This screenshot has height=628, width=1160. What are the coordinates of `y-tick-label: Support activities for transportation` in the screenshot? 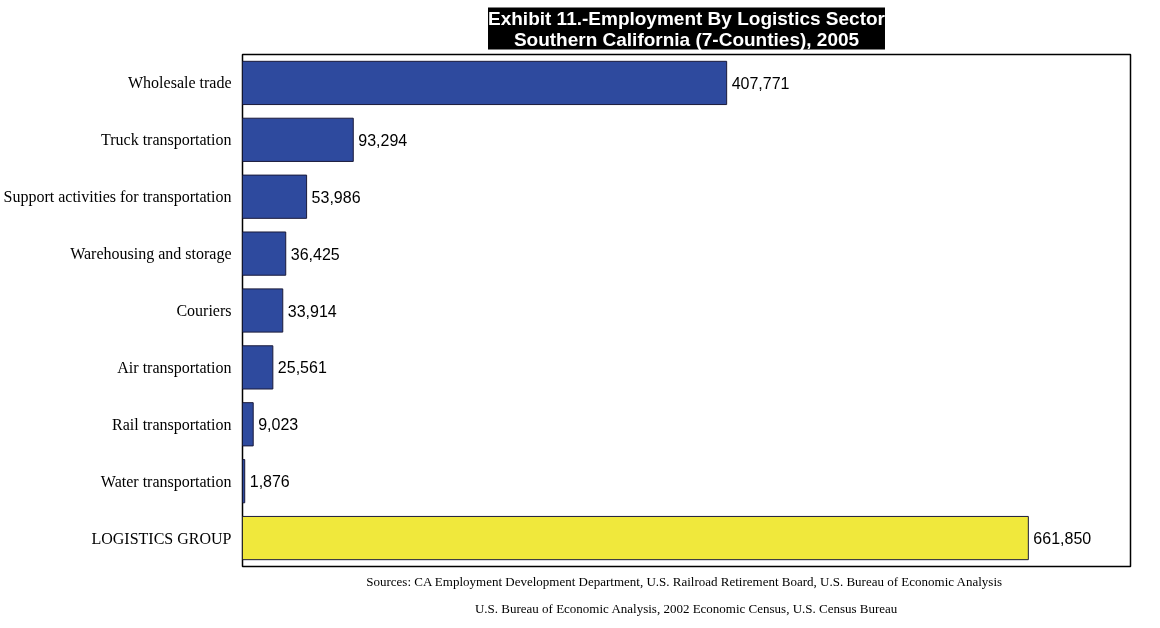 It's located at (117, 197).